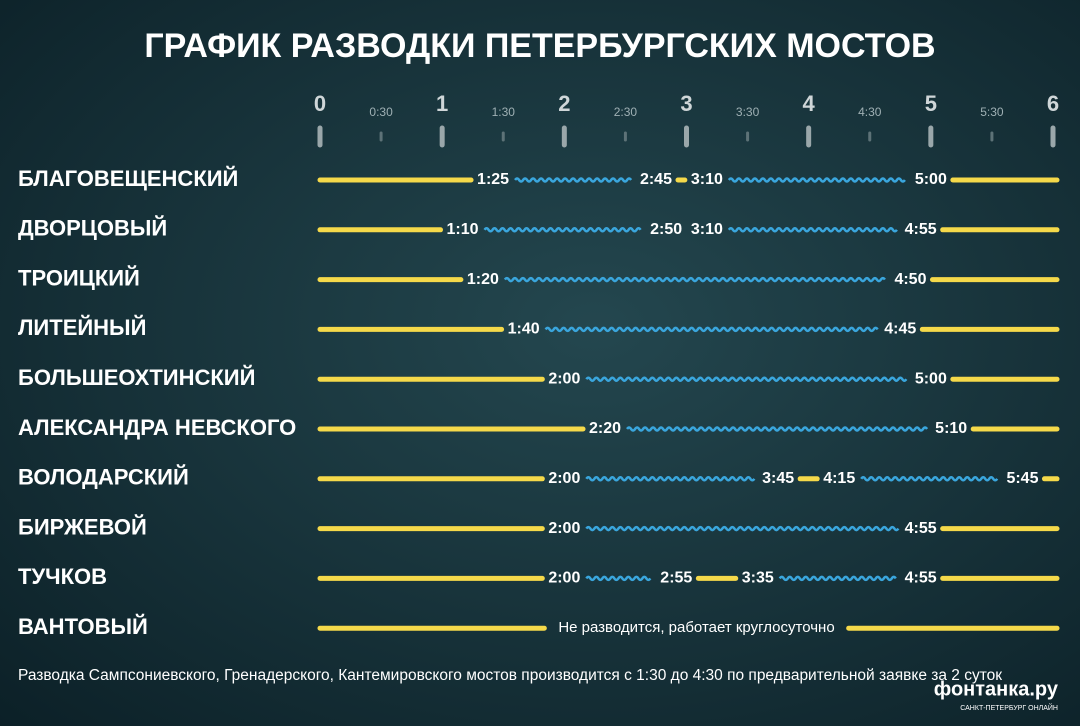 This screenshot has height=726, width=1080. I want to click on time-label: 4:50, so click(910, 279).